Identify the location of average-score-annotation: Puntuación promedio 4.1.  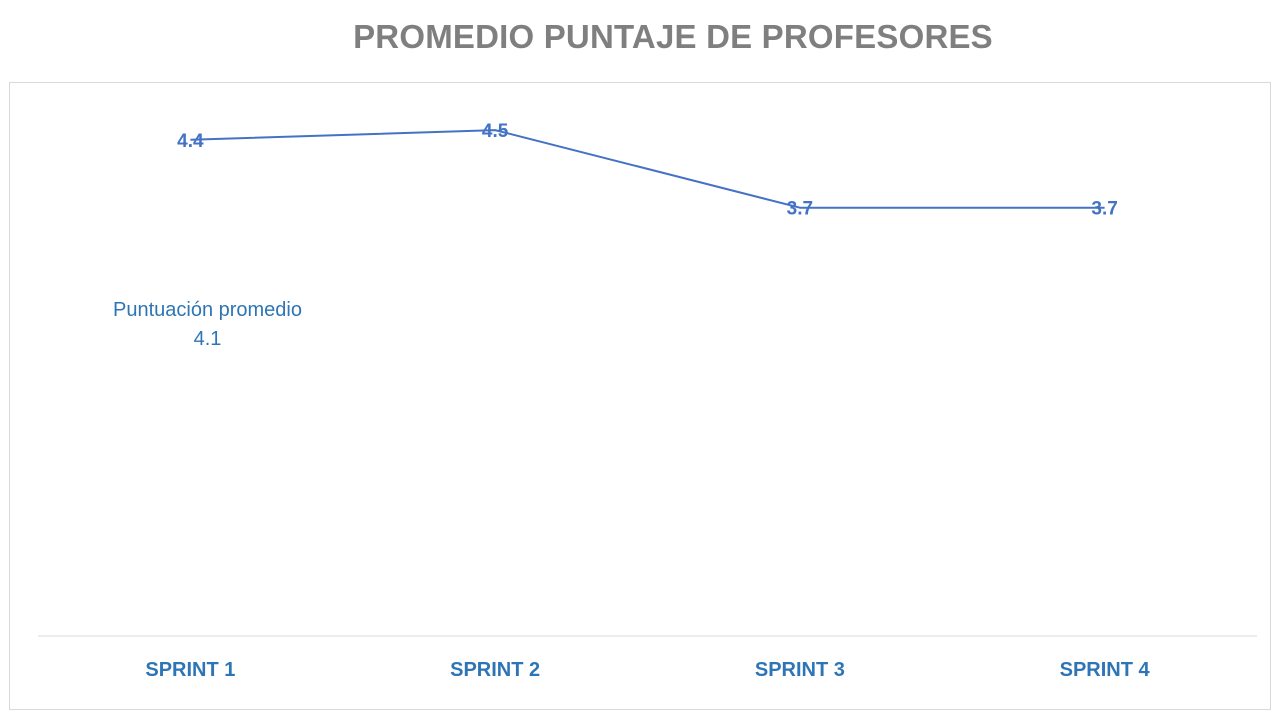
(207, 325).